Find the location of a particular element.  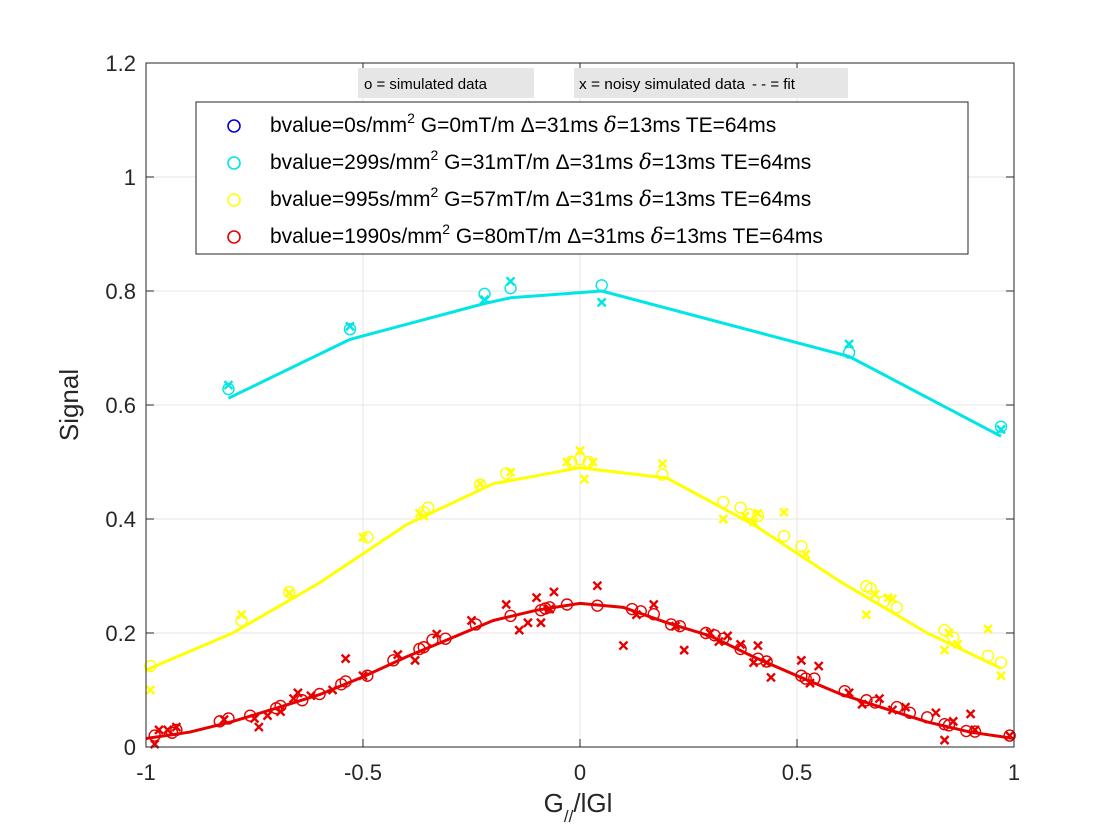

annotation-box-noisy-fit is located at coordinates (711, 83).